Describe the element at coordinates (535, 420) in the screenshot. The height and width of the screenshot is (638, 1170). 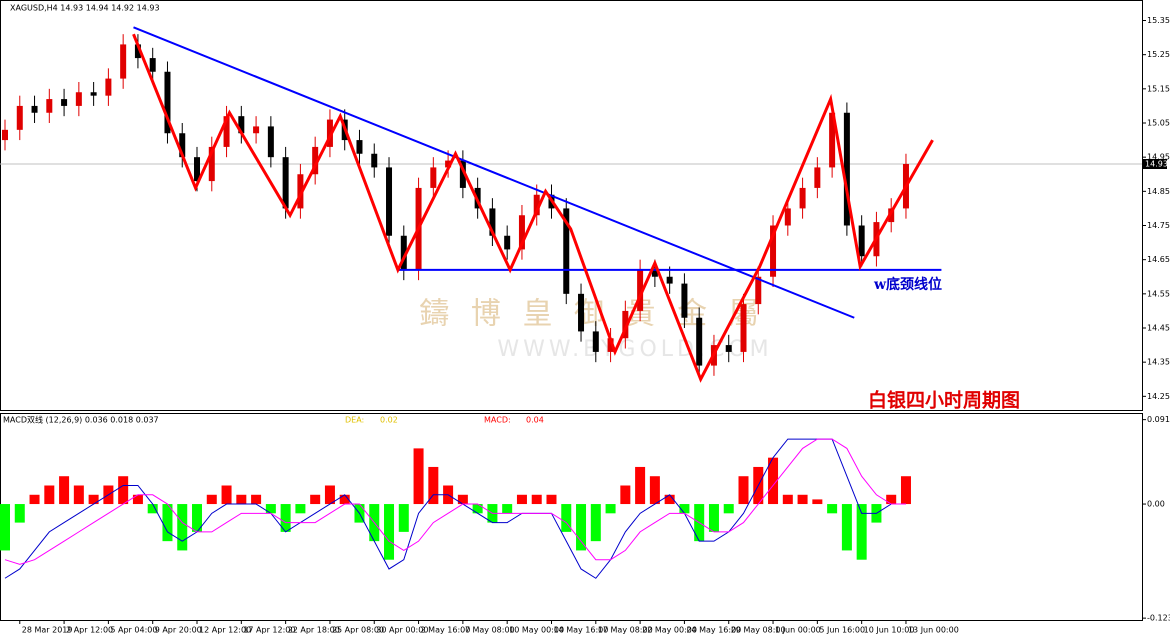
I see `macd-value: 0.04` at that location.